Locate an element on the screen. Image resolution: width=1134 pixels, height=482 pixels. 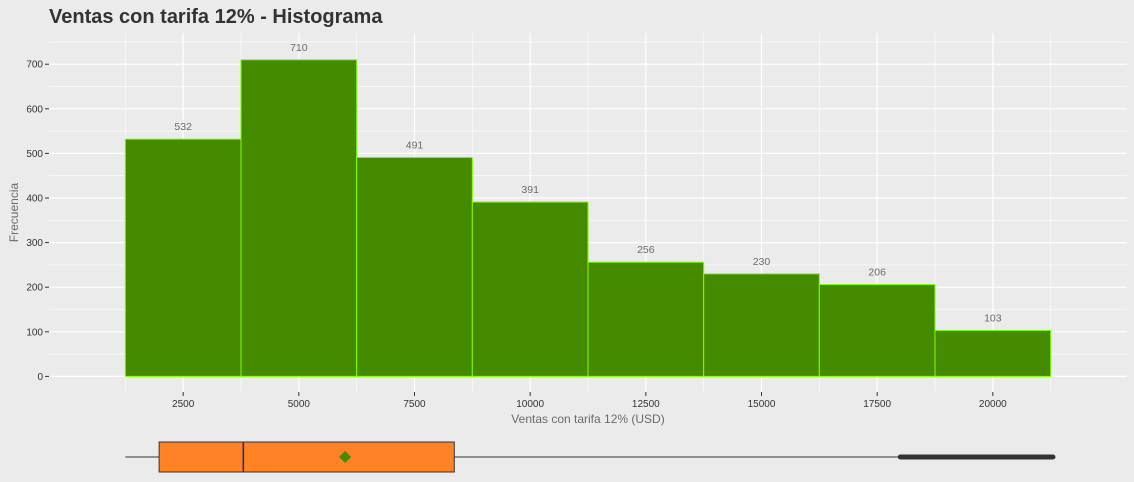
boxplot-box is located at coordinates (306, 457).